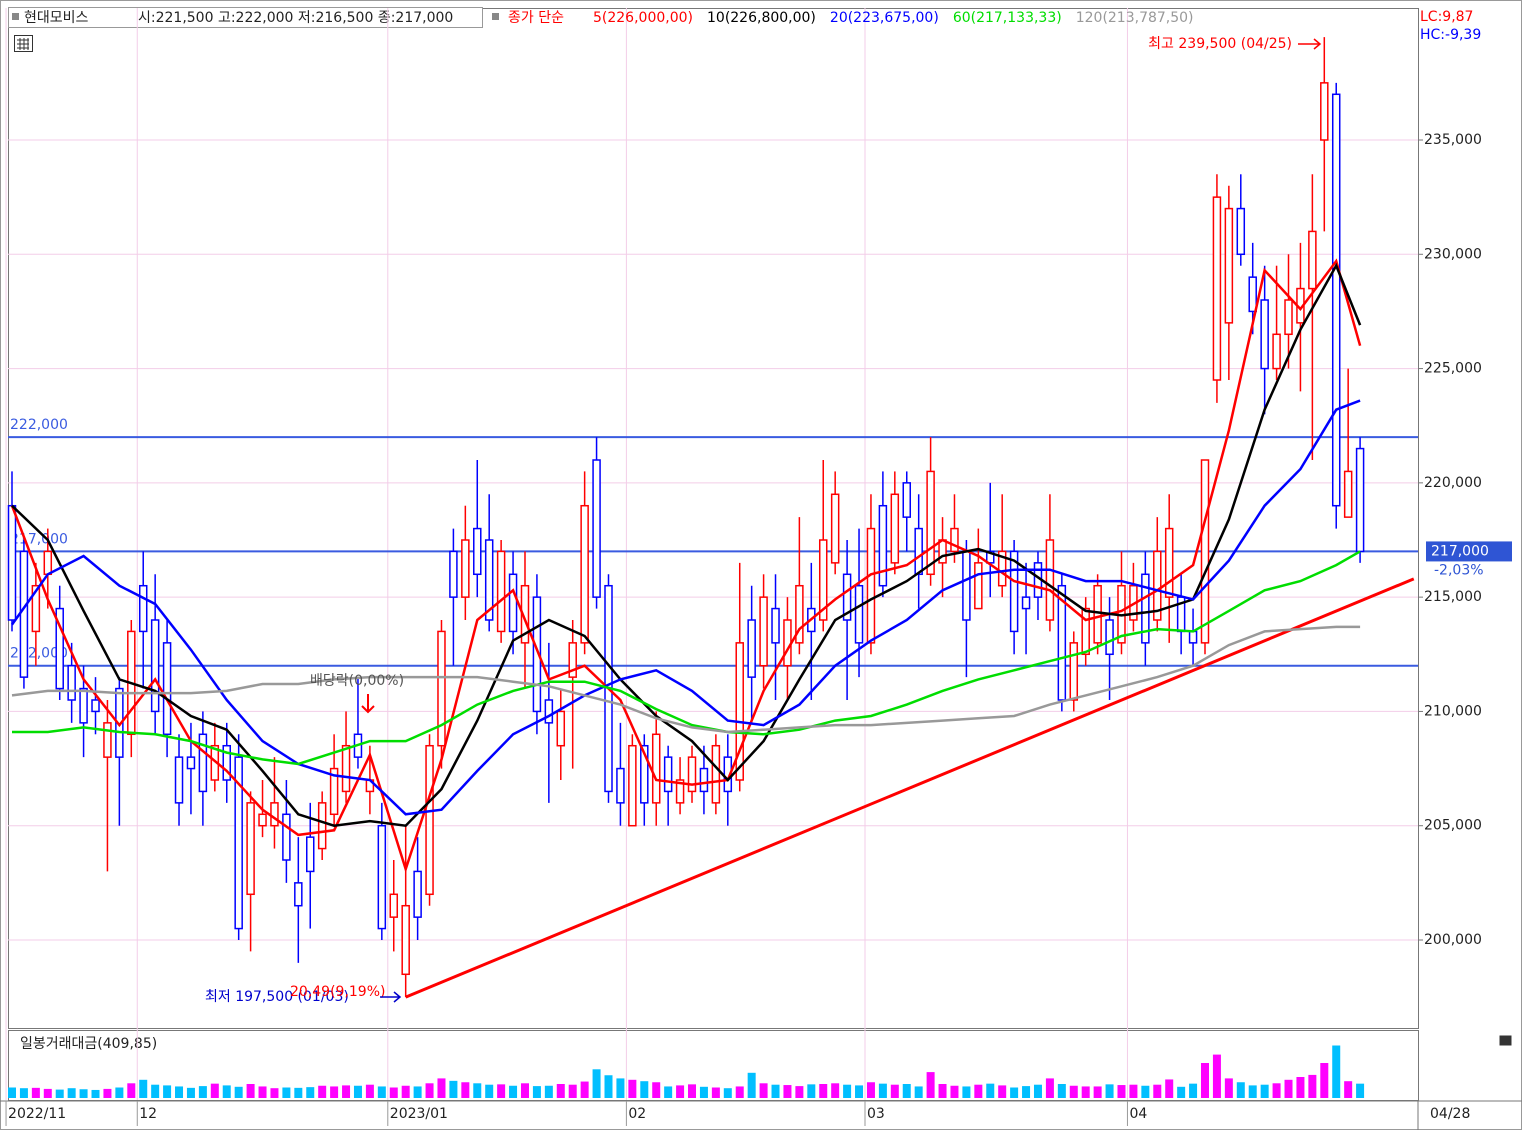 The width and height of the screenshot is (1522, 1130). I want to click on current-price: 217,000, so click(1460, 551).